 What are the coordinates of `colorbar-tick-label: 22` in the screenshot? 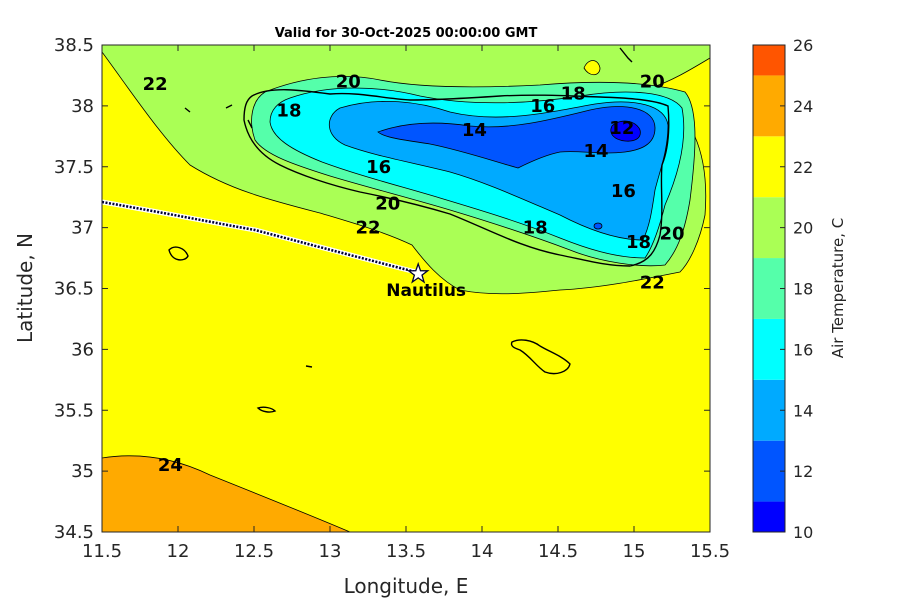 It's located at (803, 167).